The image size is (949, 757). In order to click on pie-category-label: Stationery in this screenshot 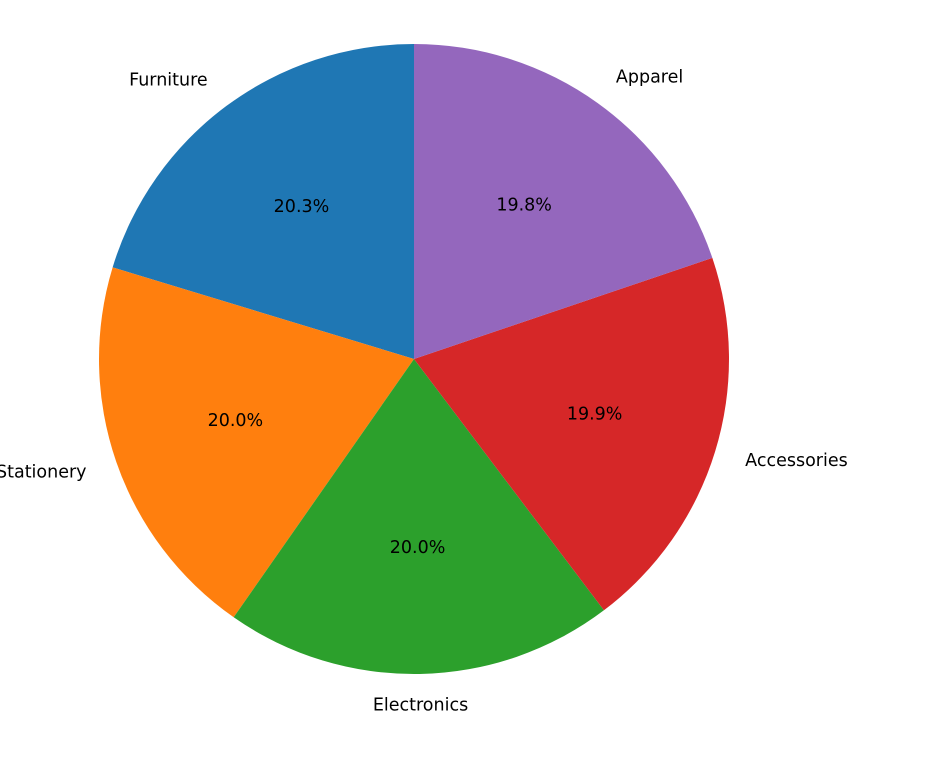, I will do `click(43, 472)`.